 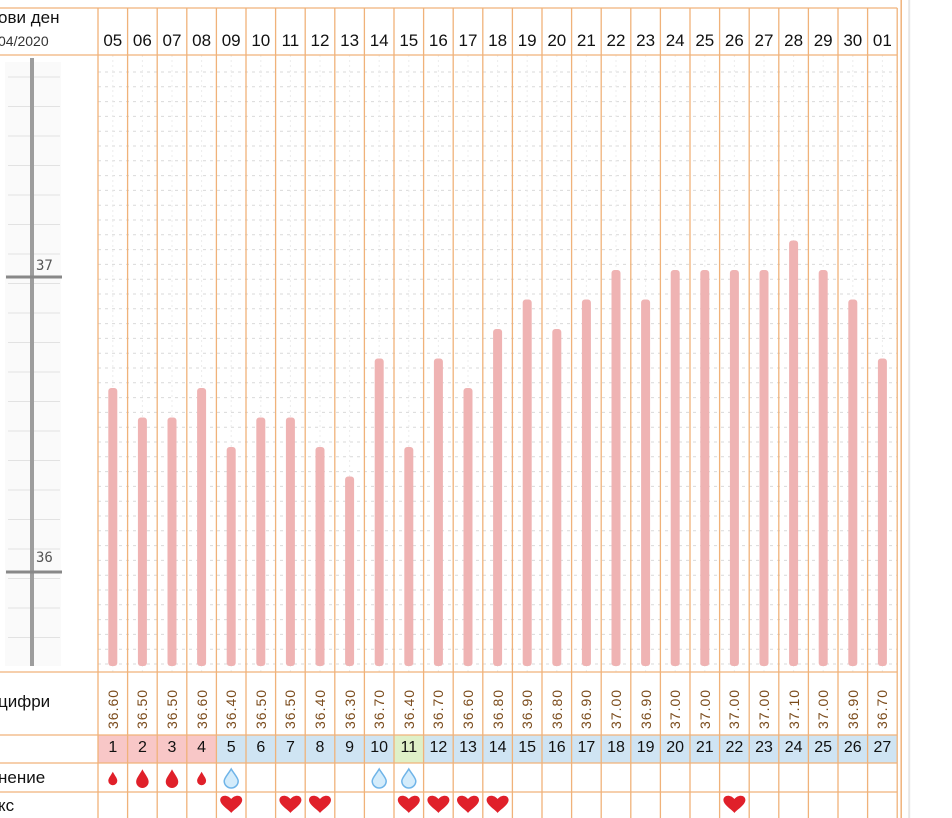 I want to click on cycle-day-number: 16, so click(x=556, y=747).